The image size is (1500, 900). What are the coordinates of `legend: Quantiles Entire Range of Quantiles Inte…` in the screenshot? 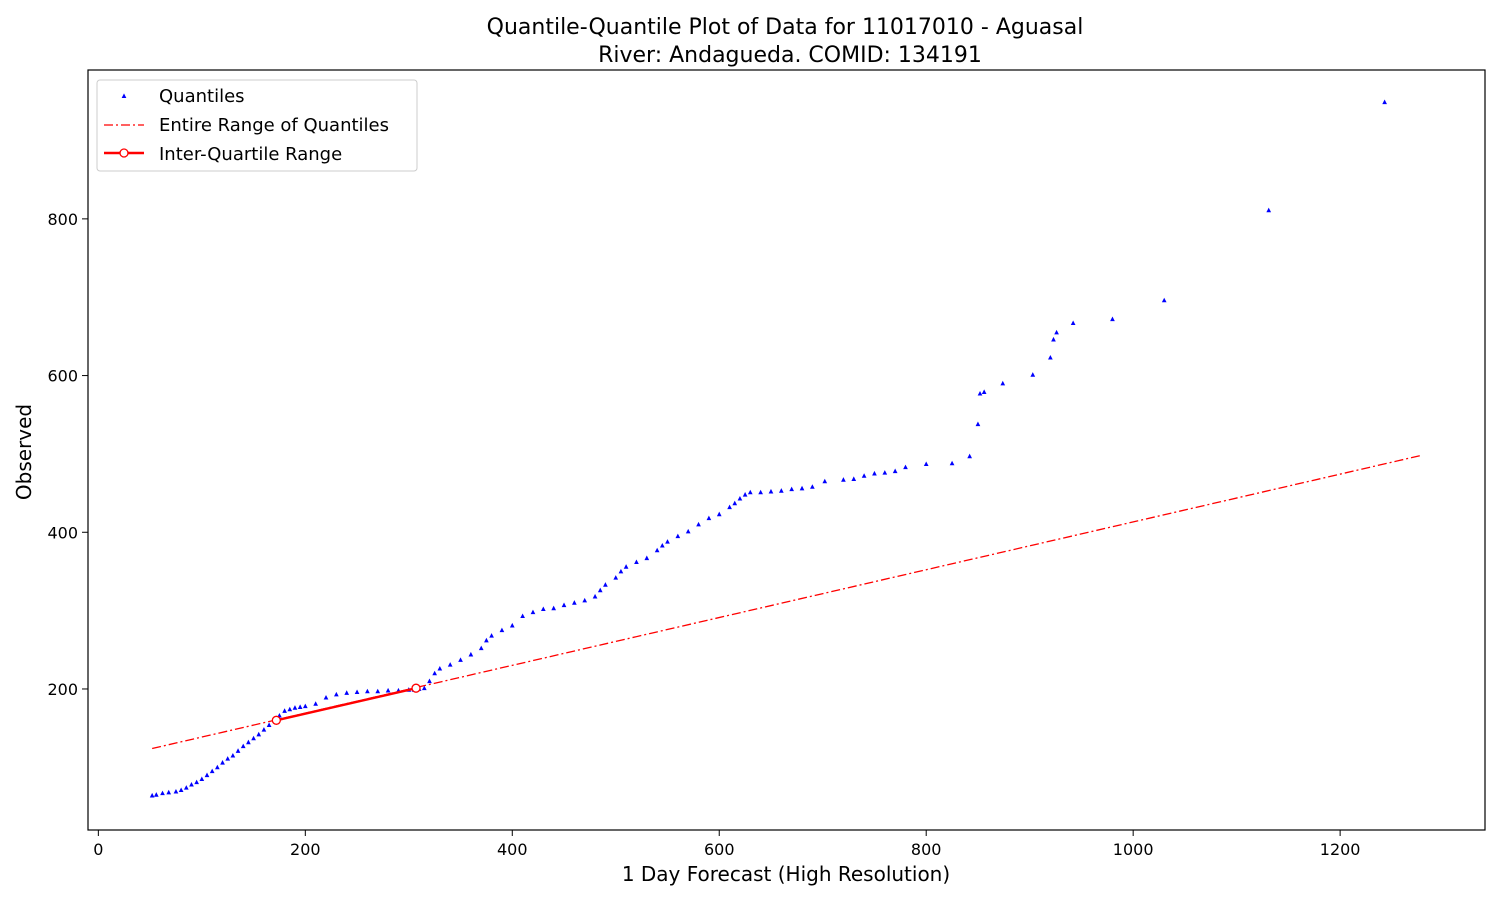 It's located at (257, 125).